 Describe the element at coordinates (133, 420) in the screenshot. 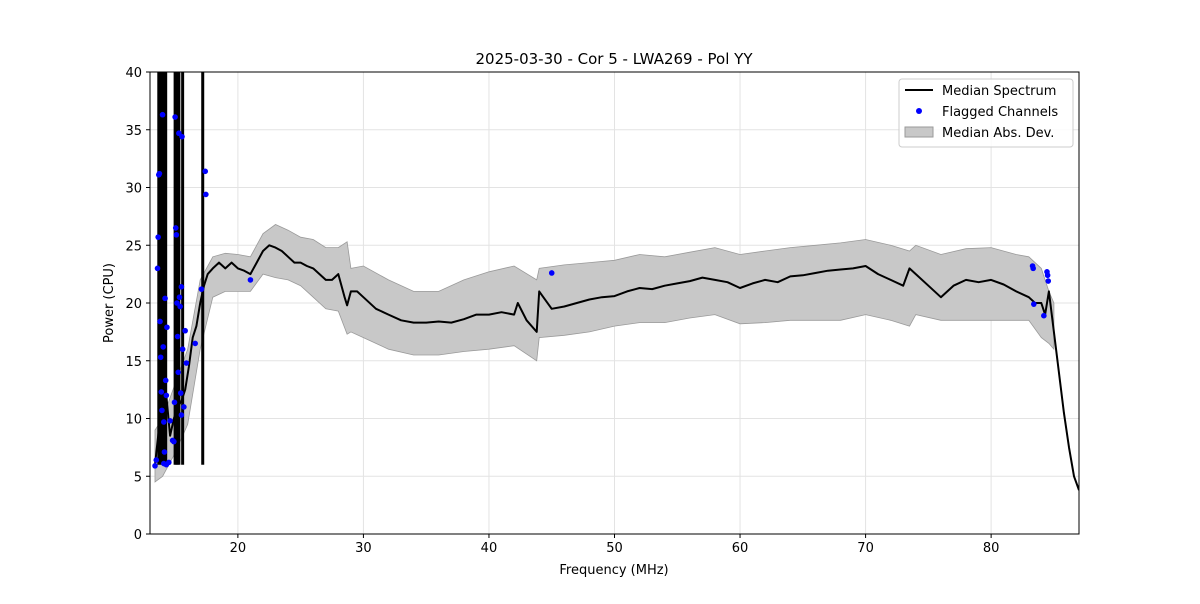

I see `y-tick-label: 10` at that location.